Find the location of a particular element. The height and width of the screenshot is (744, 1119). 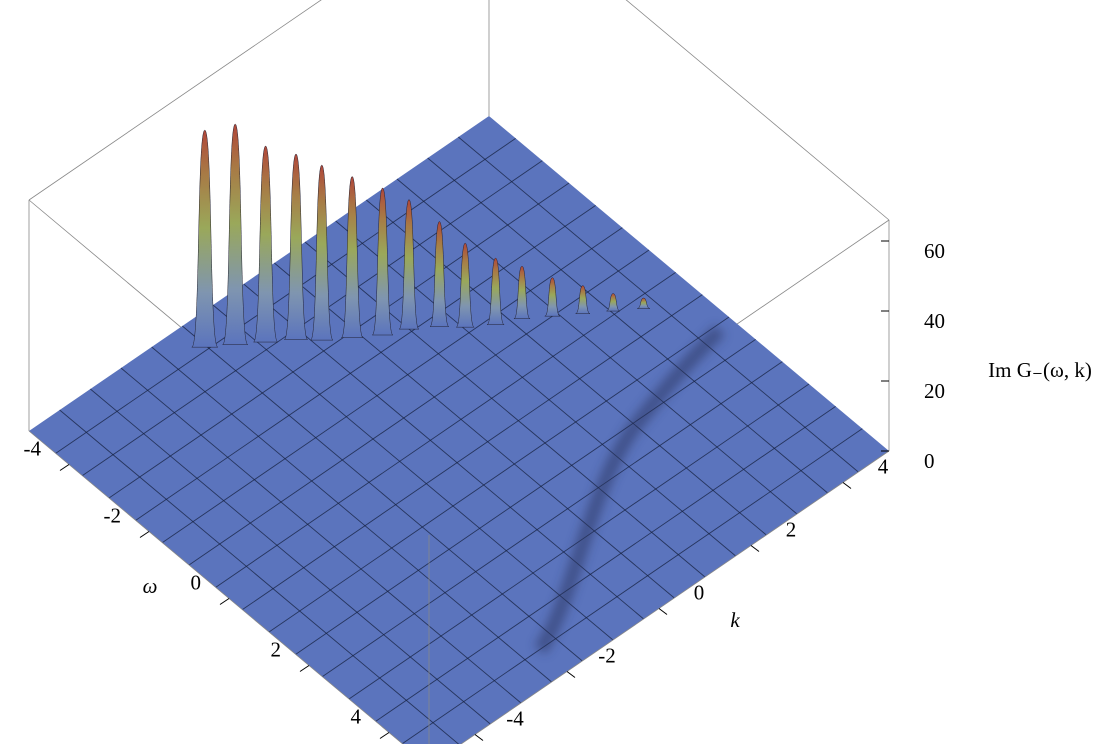

z-tick-label: 60 is located at coordinates (934, 251).